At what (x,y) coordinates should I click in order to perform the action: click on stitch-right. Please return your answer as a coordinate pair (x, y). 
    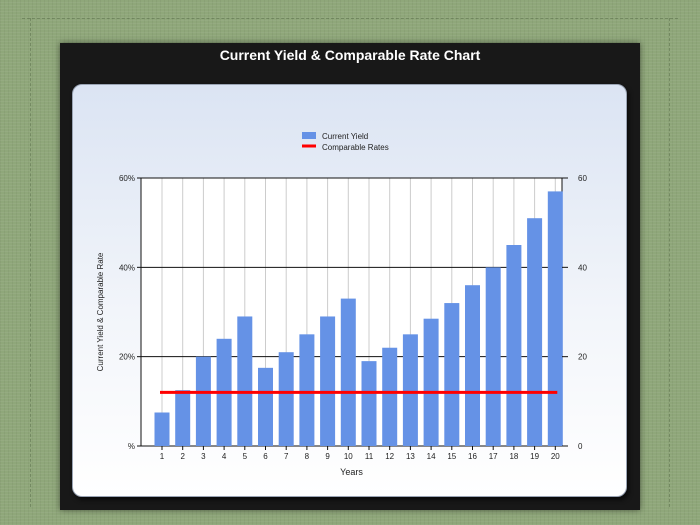
    Looking at the image, I should click on (669, 262).